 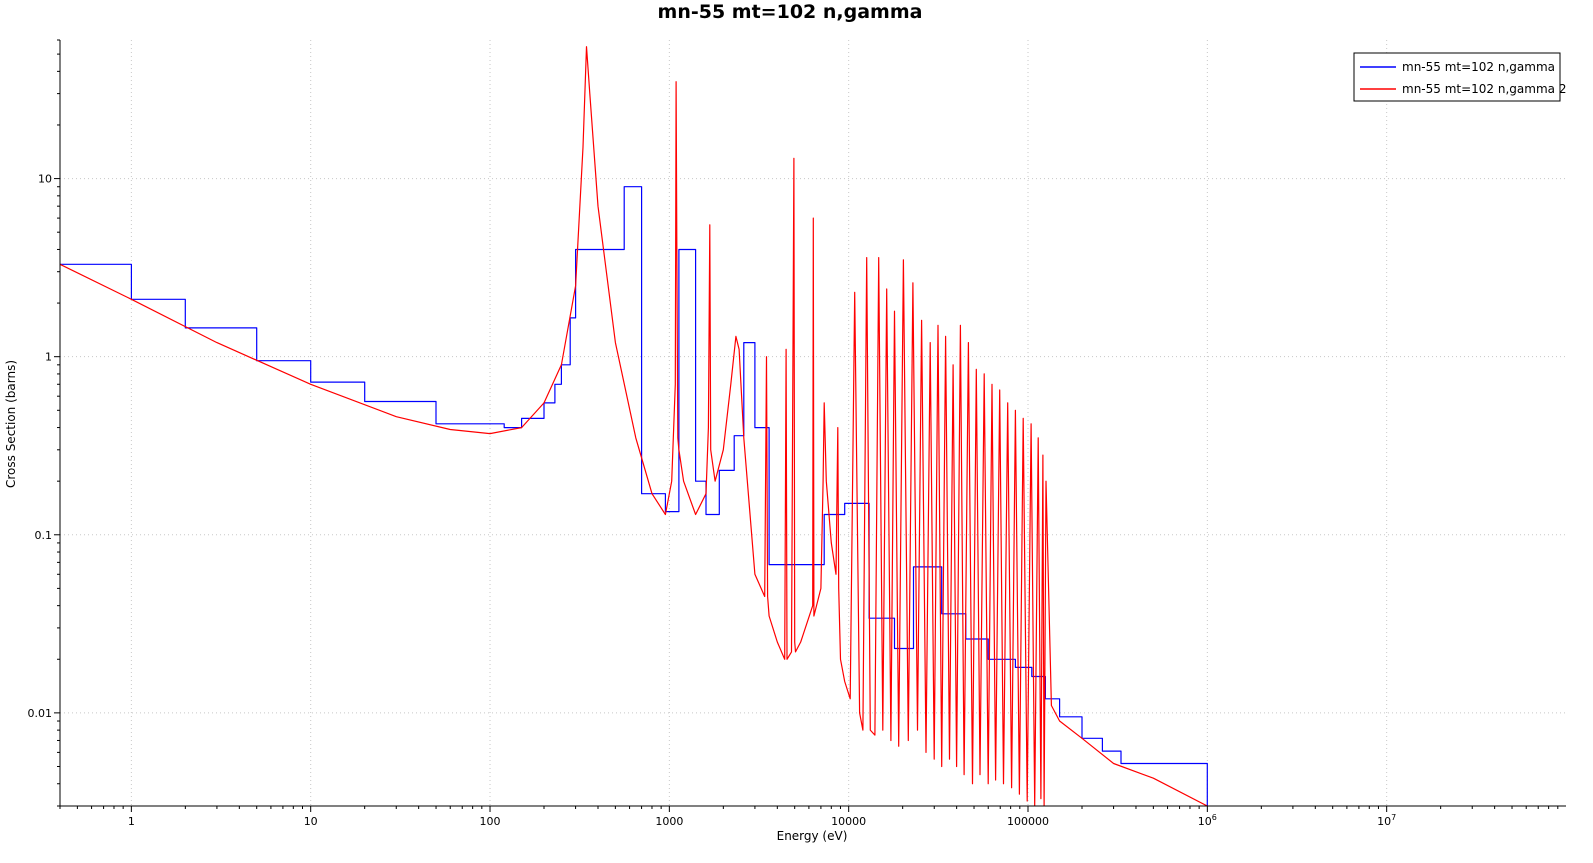 I want to click on y-tick-label: 0.1, so click(x=44, y=535).